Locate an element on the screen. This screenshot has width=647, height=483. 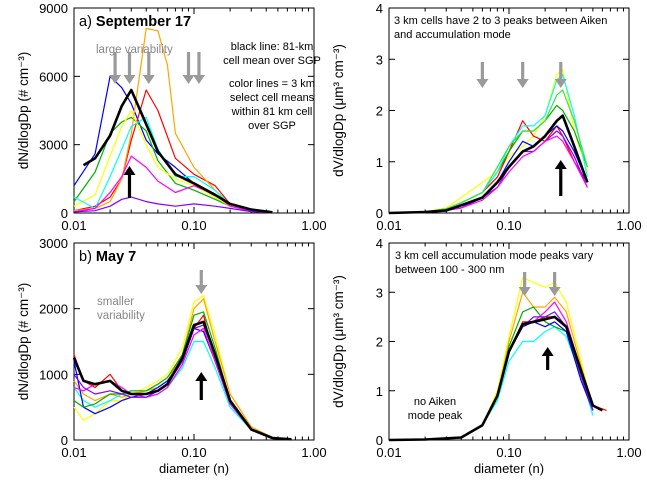
annotation-text: select cell means is located at coordinates (272, 98).